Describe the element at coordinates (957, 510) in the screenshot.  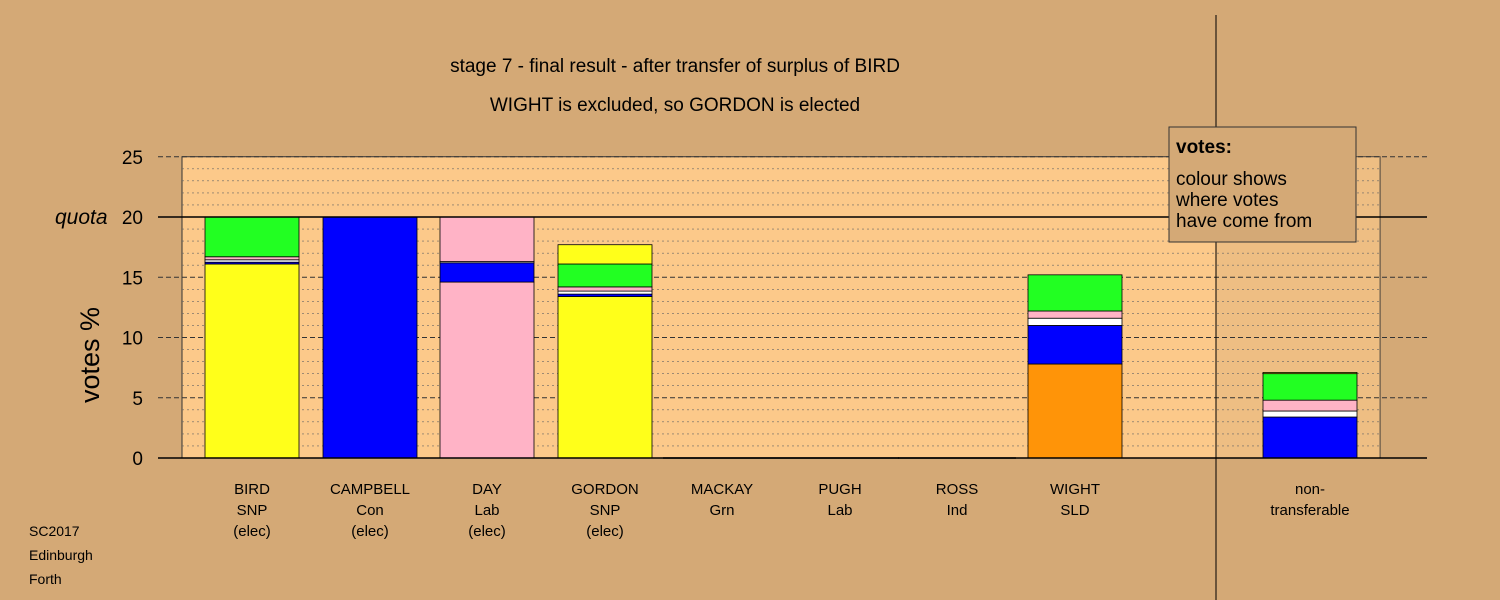
I see `candidate-label: Ind` at that location.